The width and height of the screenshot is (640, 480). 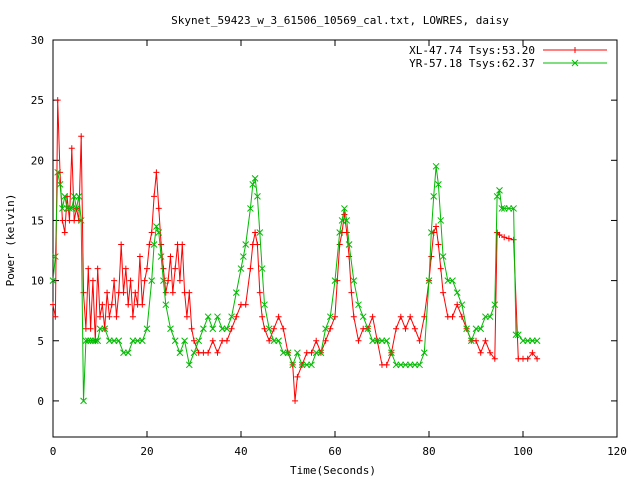 What do you see at coordinates (334, 451) in the screenshot?
I see `x-tick-label: 60` at bounding box center [334, 451].